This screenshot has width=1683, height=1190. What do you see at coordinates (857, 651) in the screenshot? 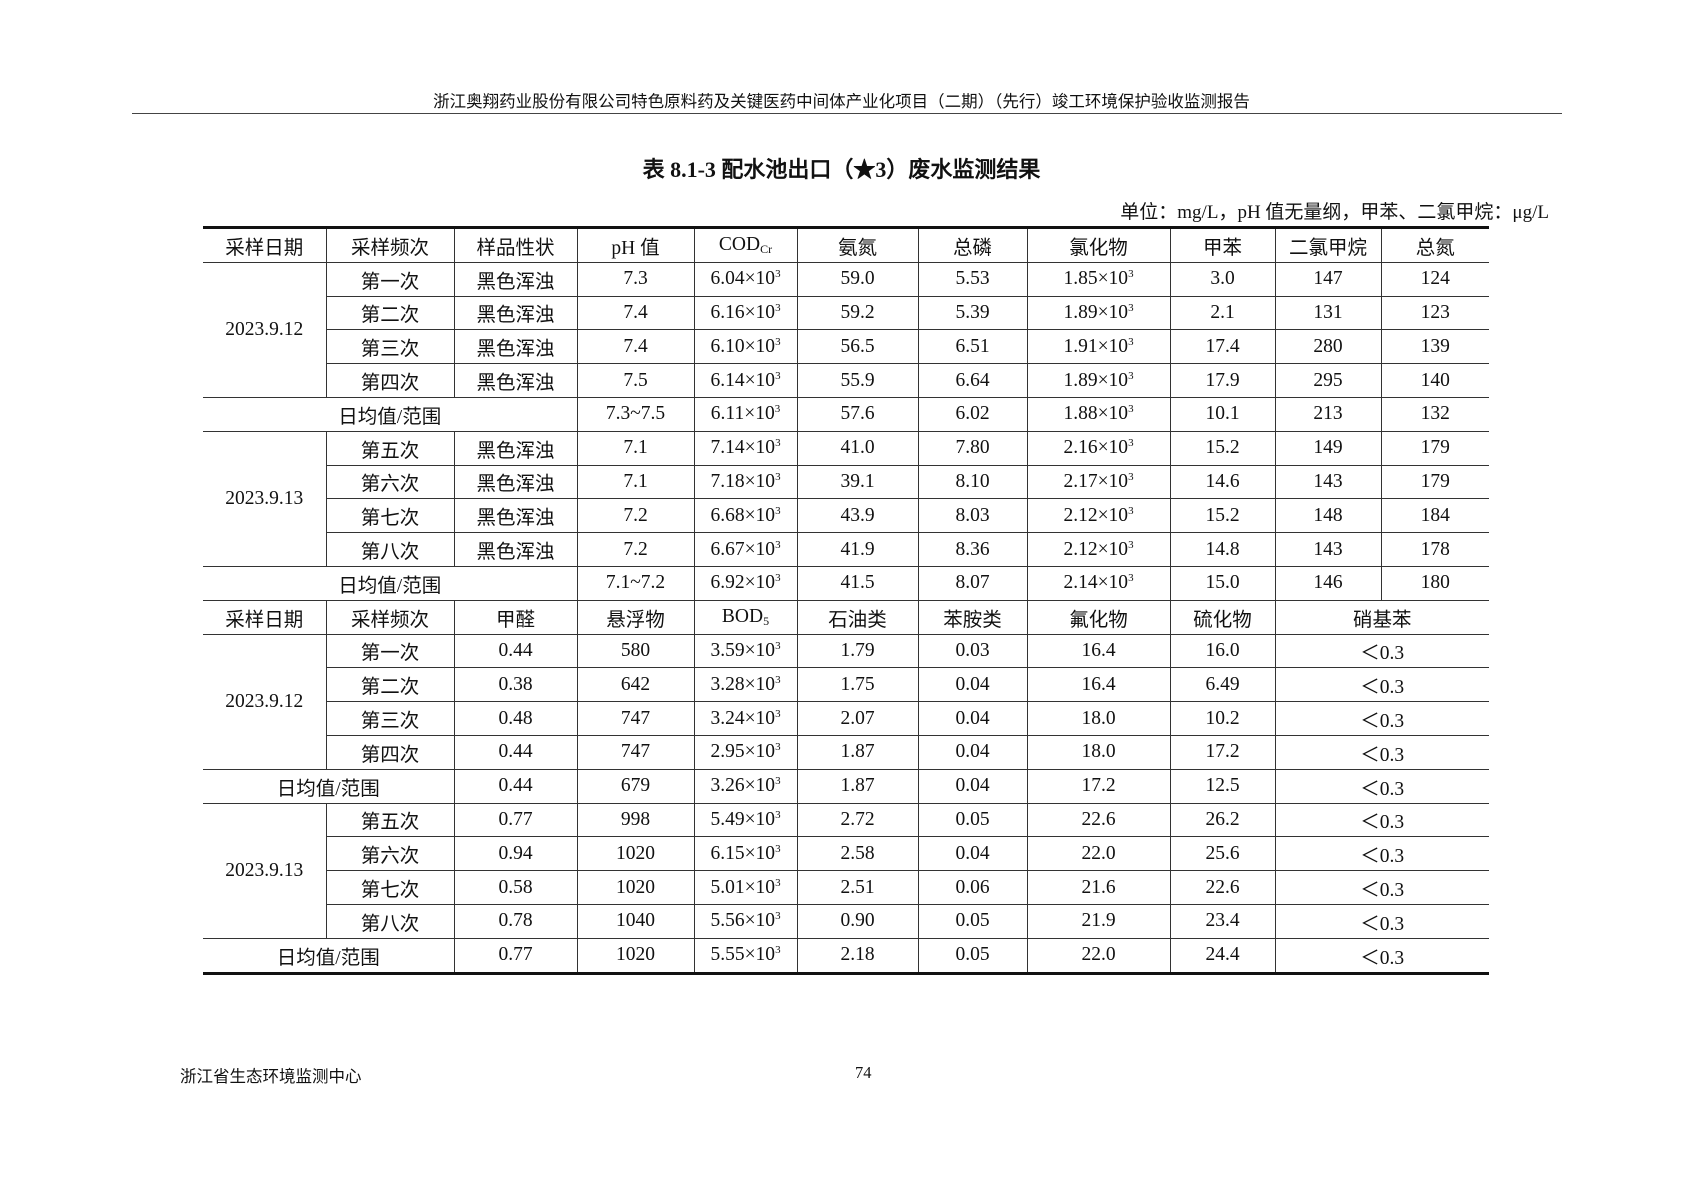
I see `data-cell: 1.79` at bounding box center [857, 651].